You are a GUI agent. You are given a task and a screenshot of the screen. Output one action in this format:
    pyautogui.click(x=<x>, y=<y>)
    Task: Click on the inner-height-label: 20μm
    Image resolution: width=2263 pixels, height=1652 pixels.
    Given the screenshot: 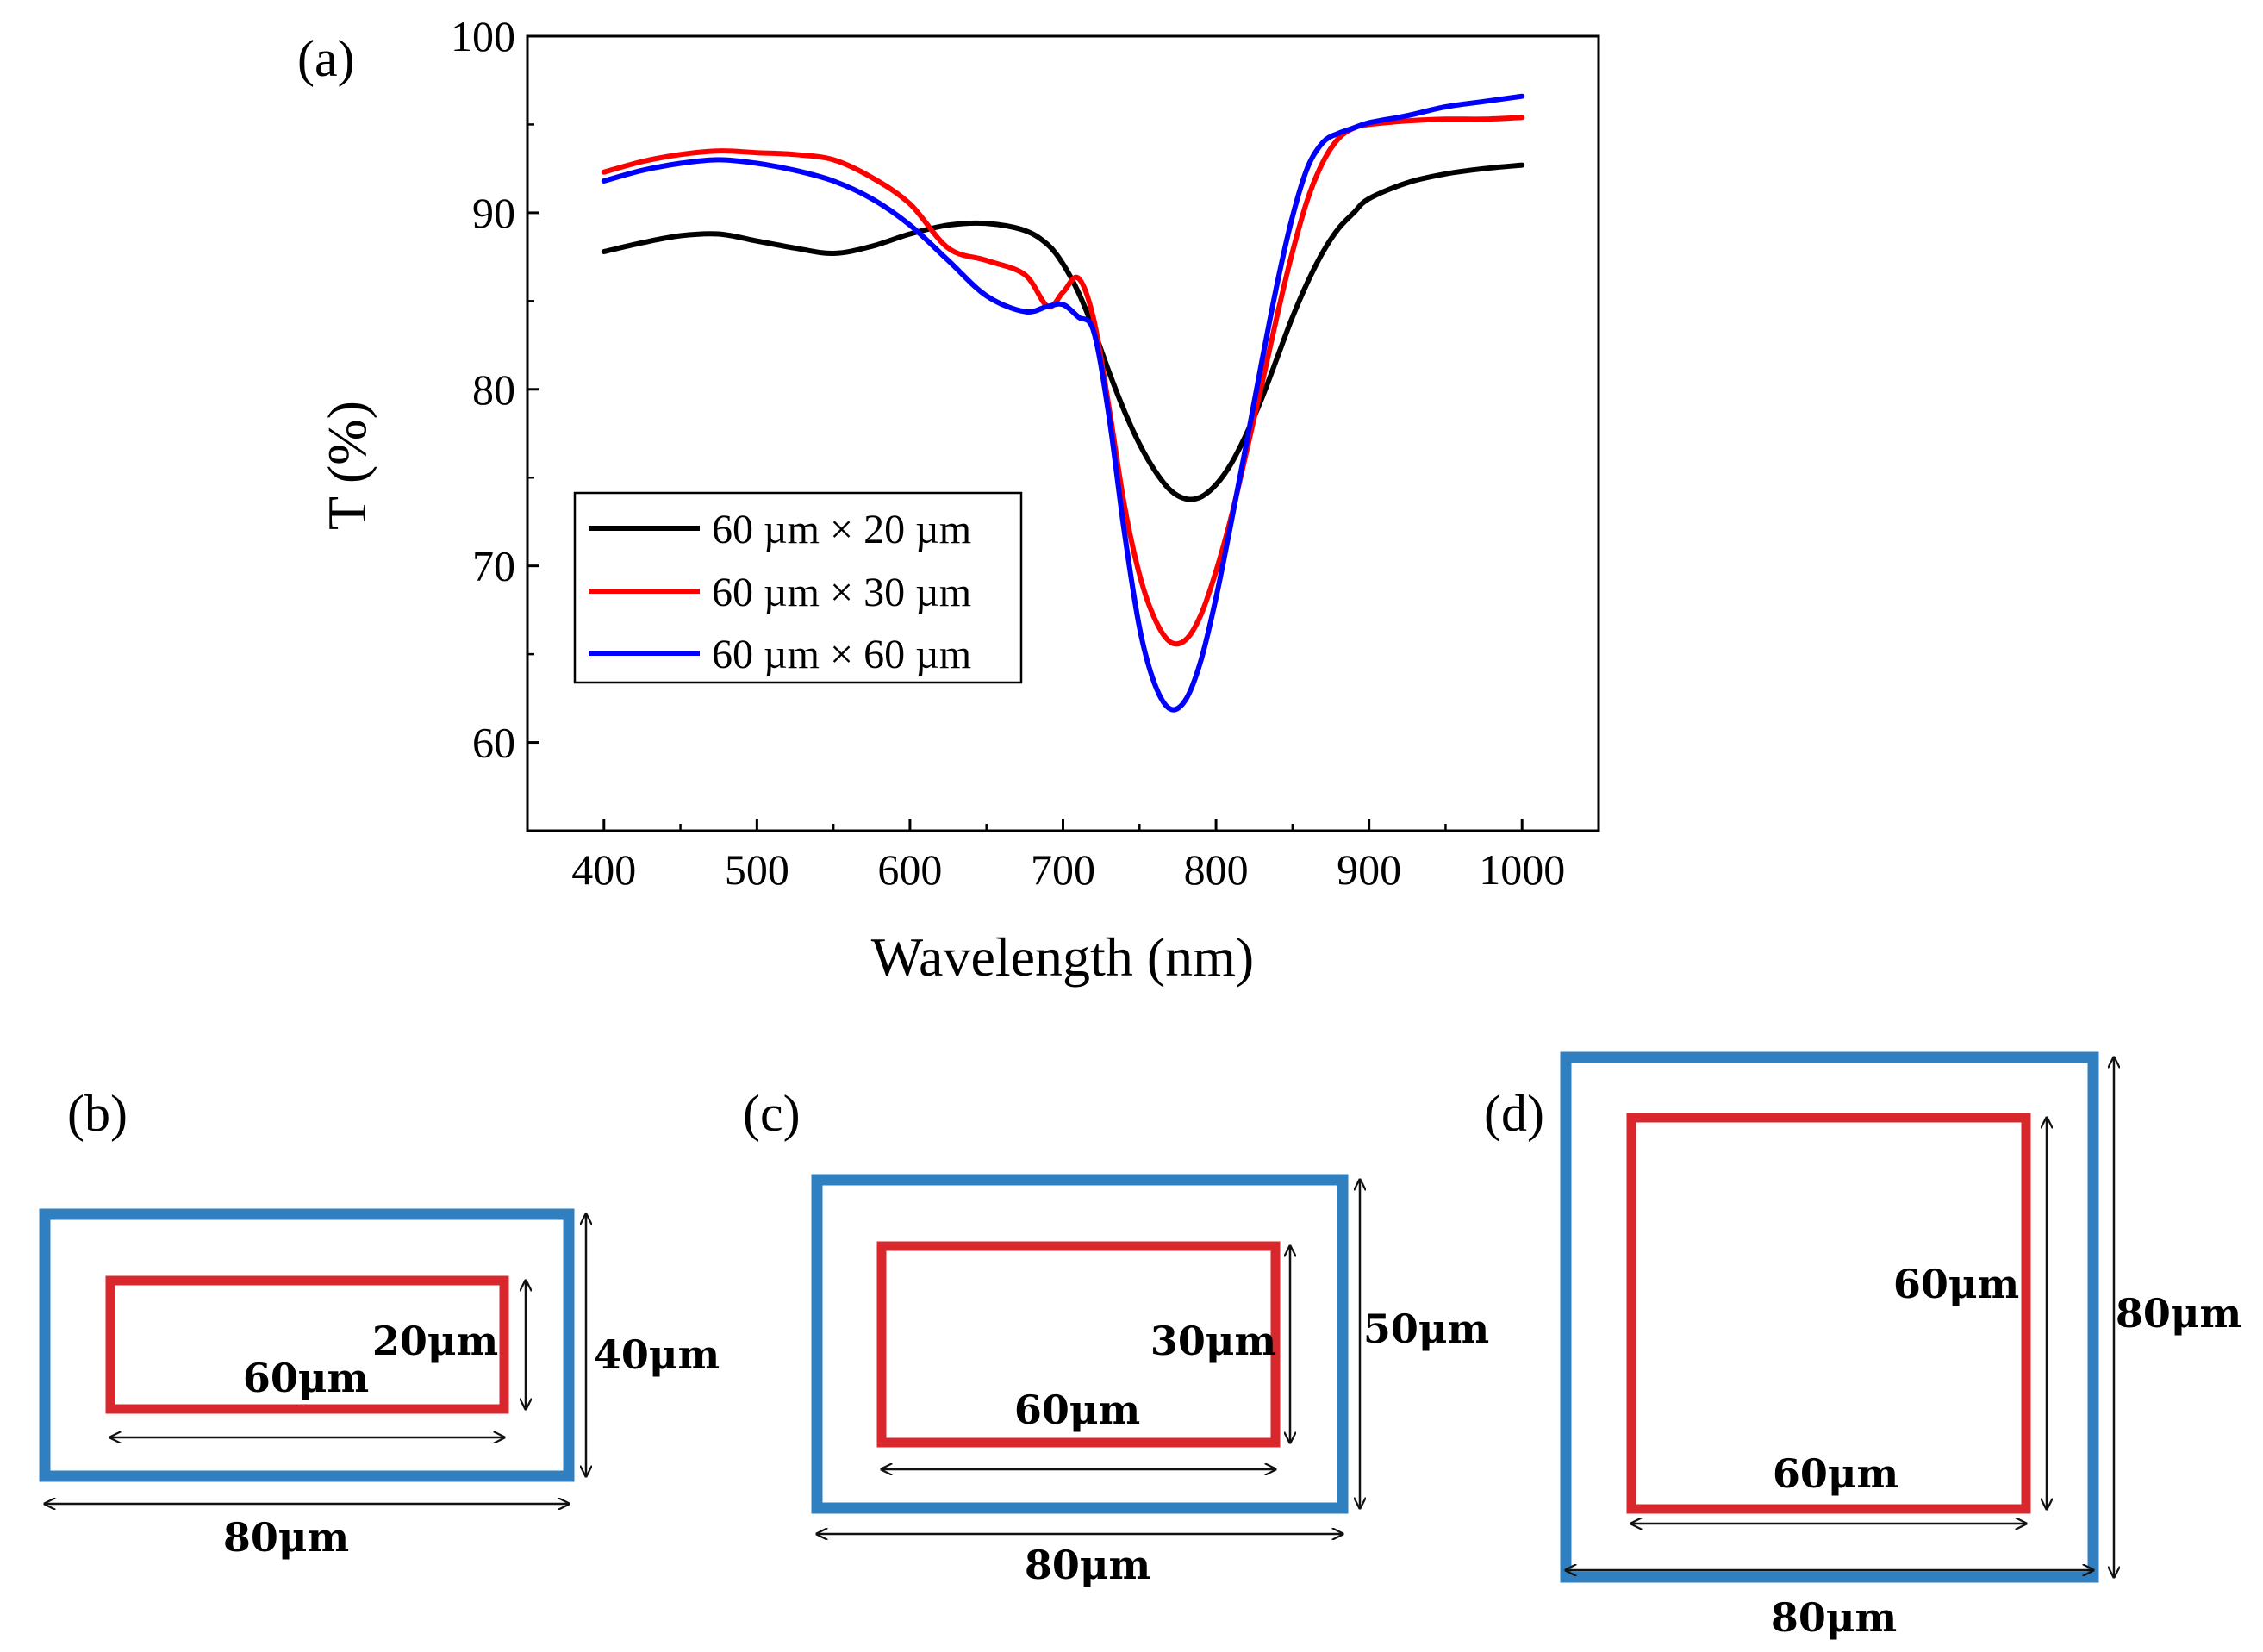 What is the action you would take?
    pyautogui.click(x=435, y=1341)
    